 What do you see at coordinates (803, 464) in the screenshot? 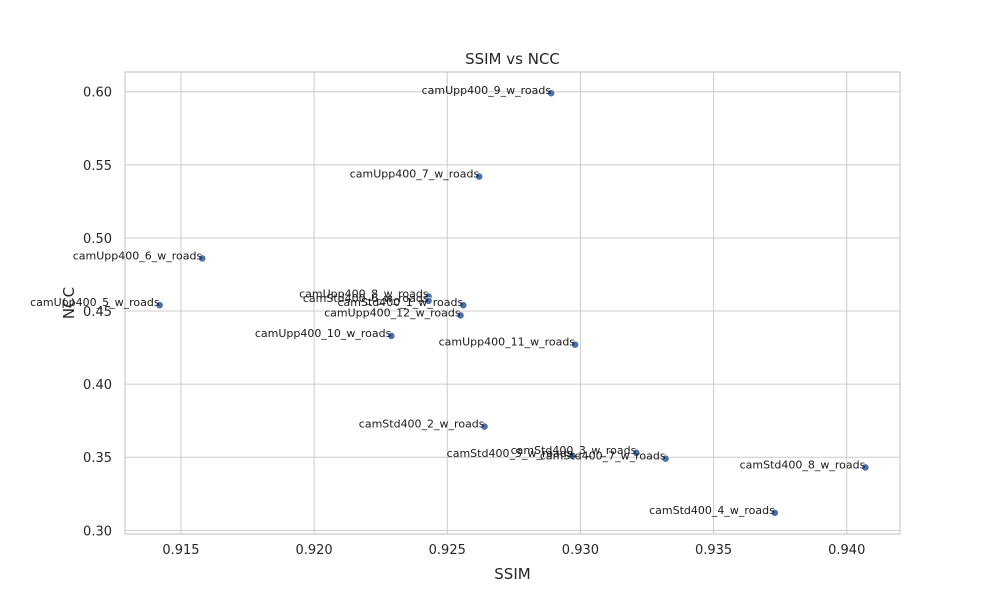
I see `point-label: camStd400_8_w_roads` at bounding box center [803, 464].